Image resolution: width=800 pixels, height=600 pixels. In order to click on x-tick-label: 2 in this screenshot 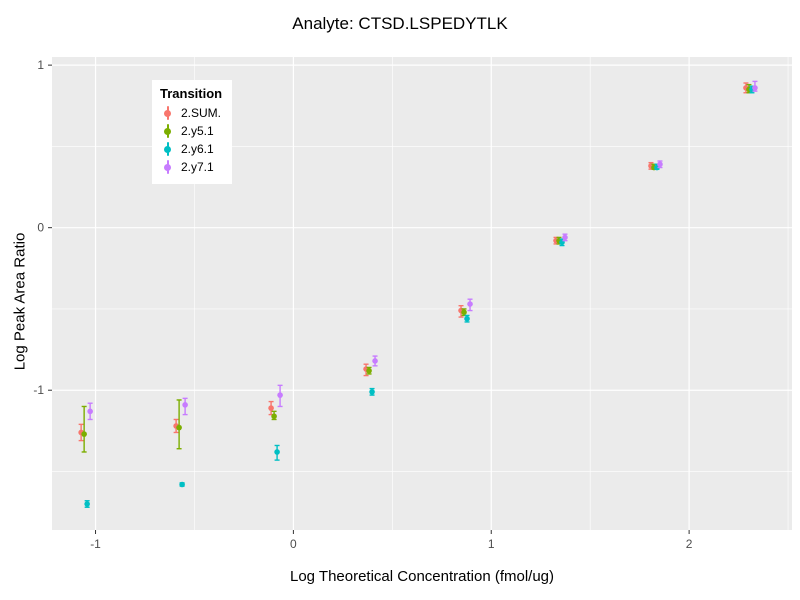, I will do `click(689, 544)`.